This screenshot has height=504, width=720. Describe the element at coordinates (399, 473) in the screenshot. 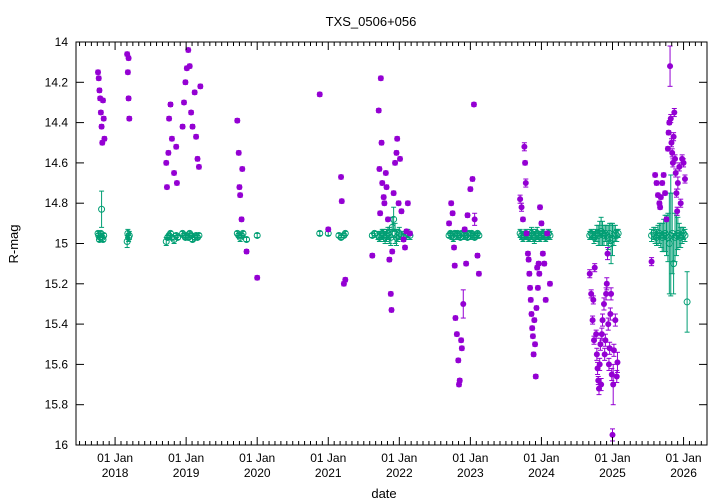

I see `x-tick-label-year: 2022` at that location.